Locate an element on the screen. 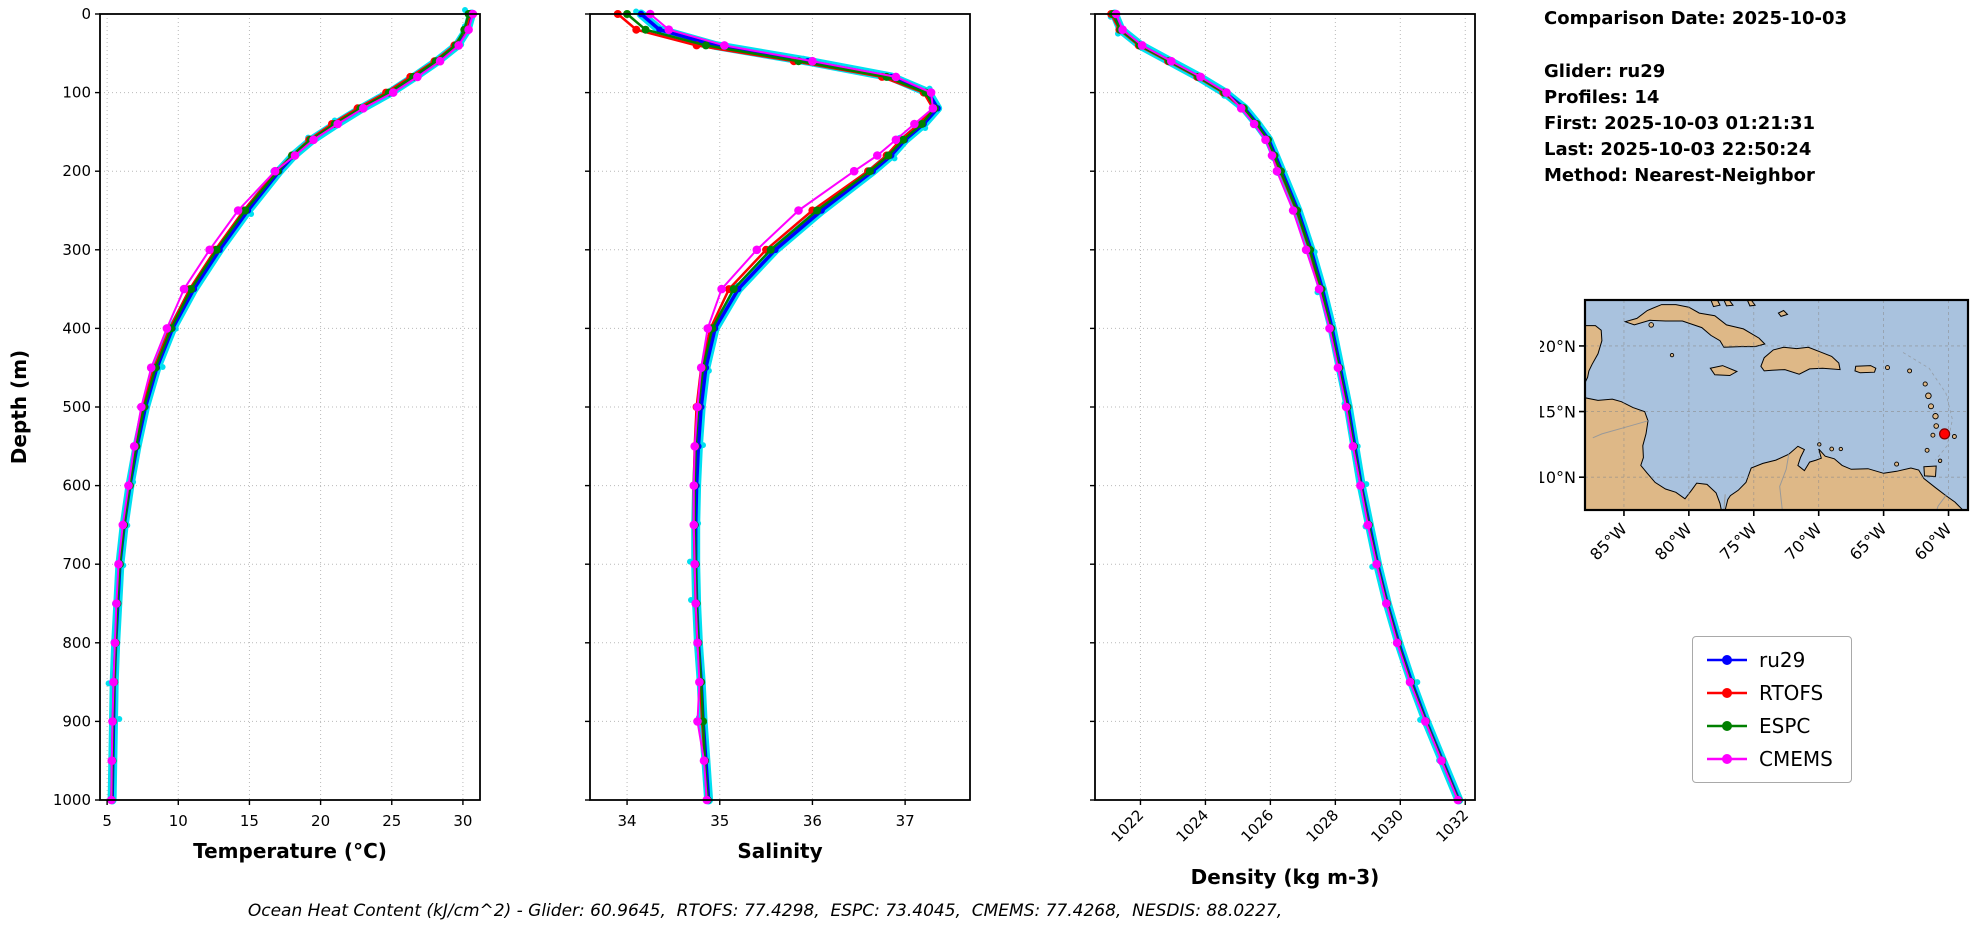 Image resolution: width=1984 pixels, height=934 pixels. caribbean-location-map: 10°N 15°N 20°N 85°W 80°W 75°W 70°W 65°W 60°W is located at coordinates (1760, 442).